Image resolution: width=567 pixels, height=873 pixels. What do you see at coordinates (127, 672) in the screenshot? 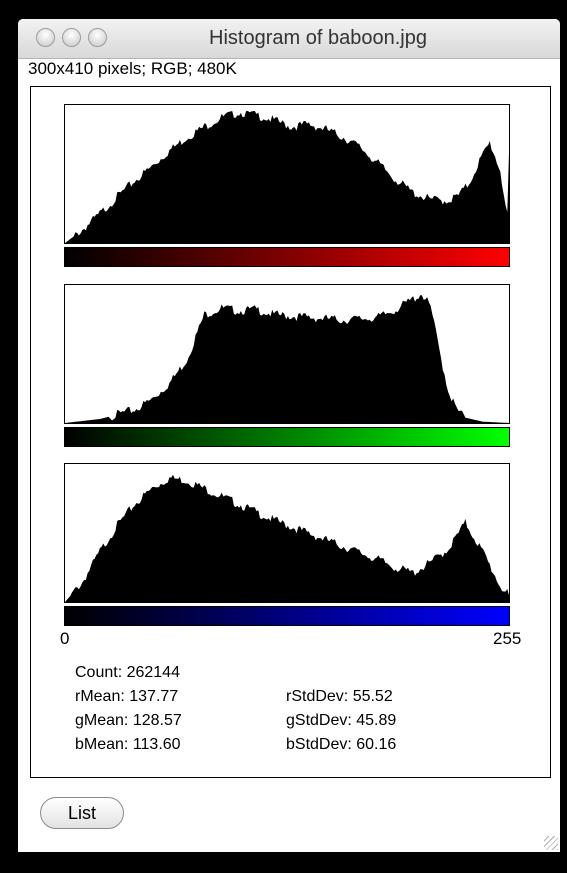
I see `stat-count: Count: 262144` at bounding box center [127, 672].